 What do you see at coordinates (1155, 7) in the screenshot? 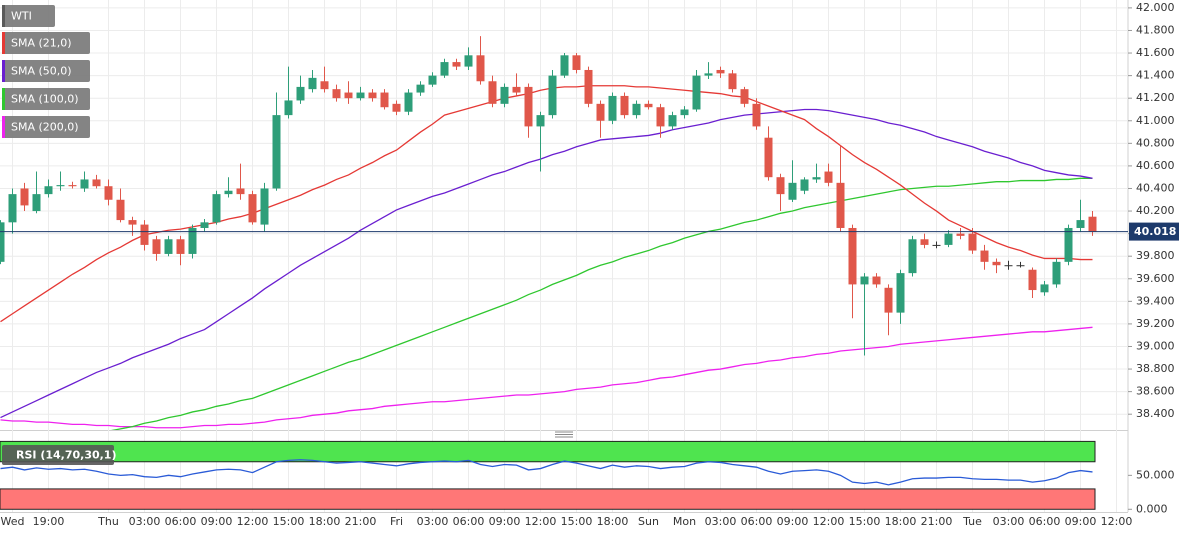
I see `y-tick-label: 42.000` at bounding box center [1155, 7].